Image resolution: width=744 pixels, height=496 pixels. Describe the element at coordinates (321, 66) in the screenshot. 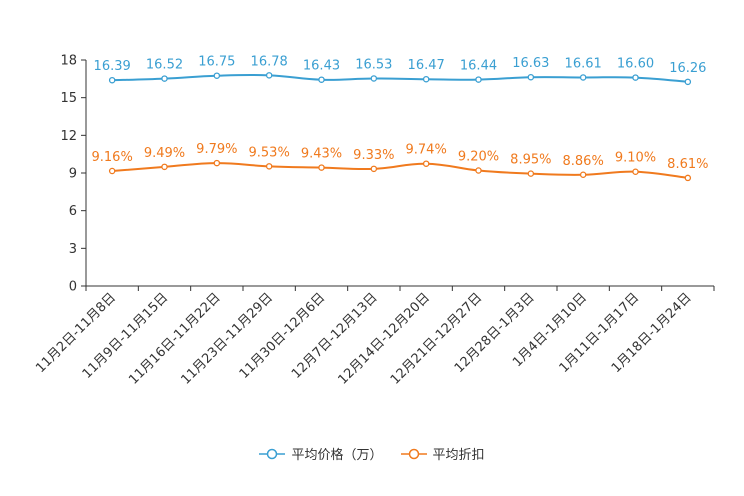

I see `data-label: 16.43` at that location.